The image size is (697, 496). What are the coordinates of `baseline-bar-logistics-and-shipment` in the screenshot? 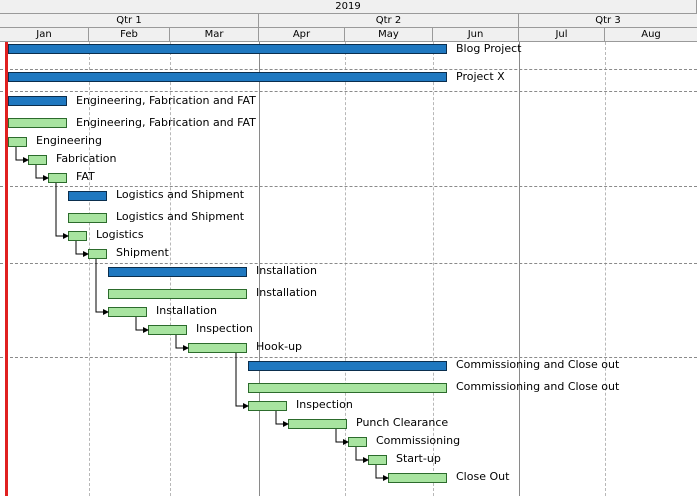 It's located at (87, 218).